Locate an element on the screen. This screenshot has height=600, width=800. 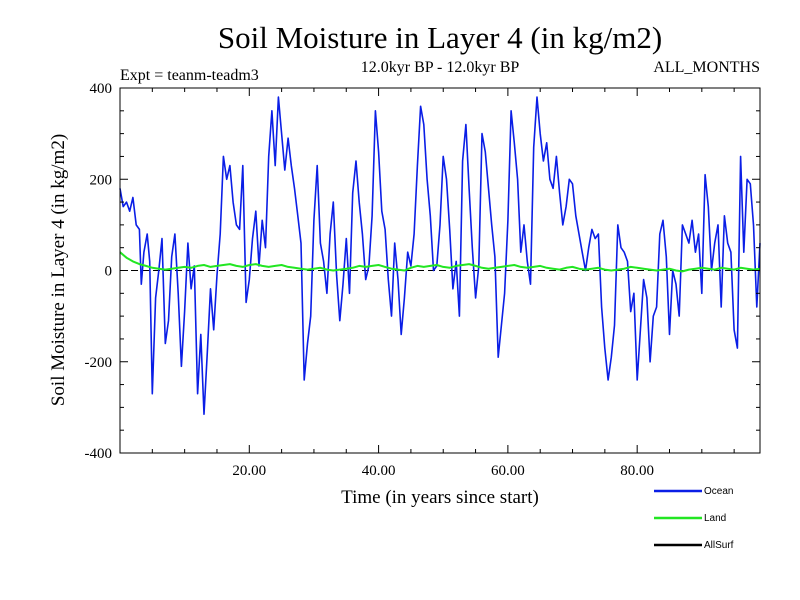
y-tick-label: -200 is located at coordinates (99, 363).